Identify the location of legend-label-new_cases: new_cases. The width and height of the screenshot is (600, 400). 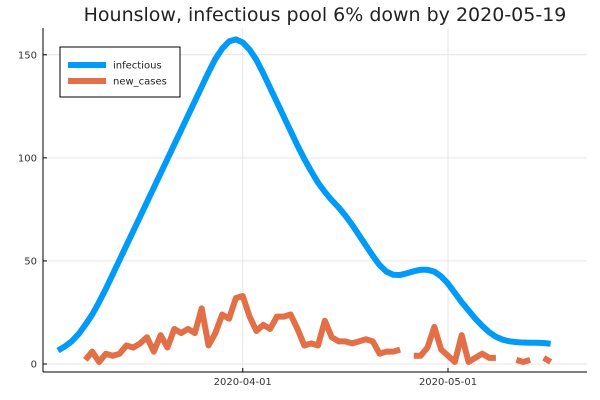
(140, 82).